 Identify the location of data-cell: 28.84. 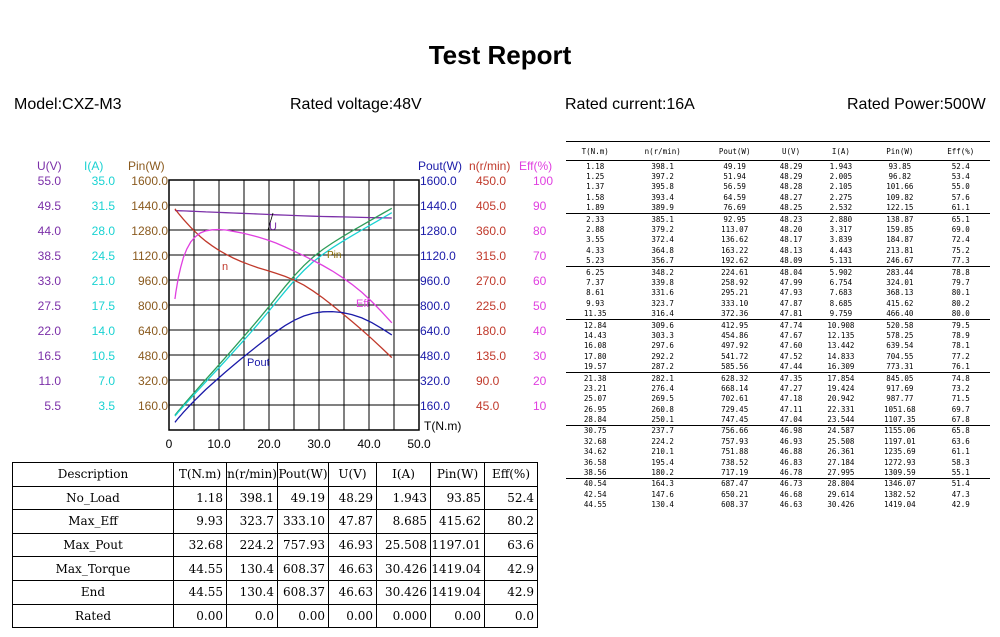
(595, 420).